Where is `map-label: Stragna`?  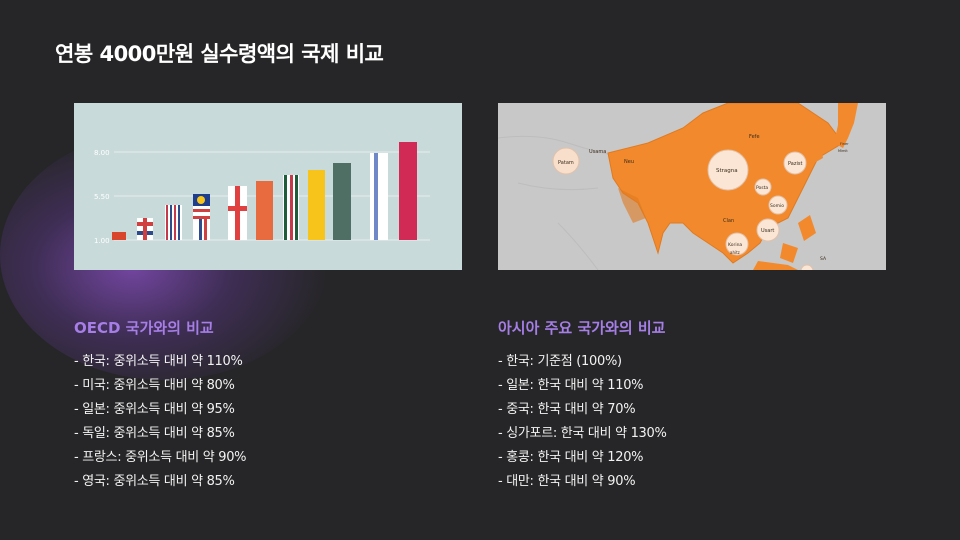
map-label: Stragna is located at coordinates (727, 171).